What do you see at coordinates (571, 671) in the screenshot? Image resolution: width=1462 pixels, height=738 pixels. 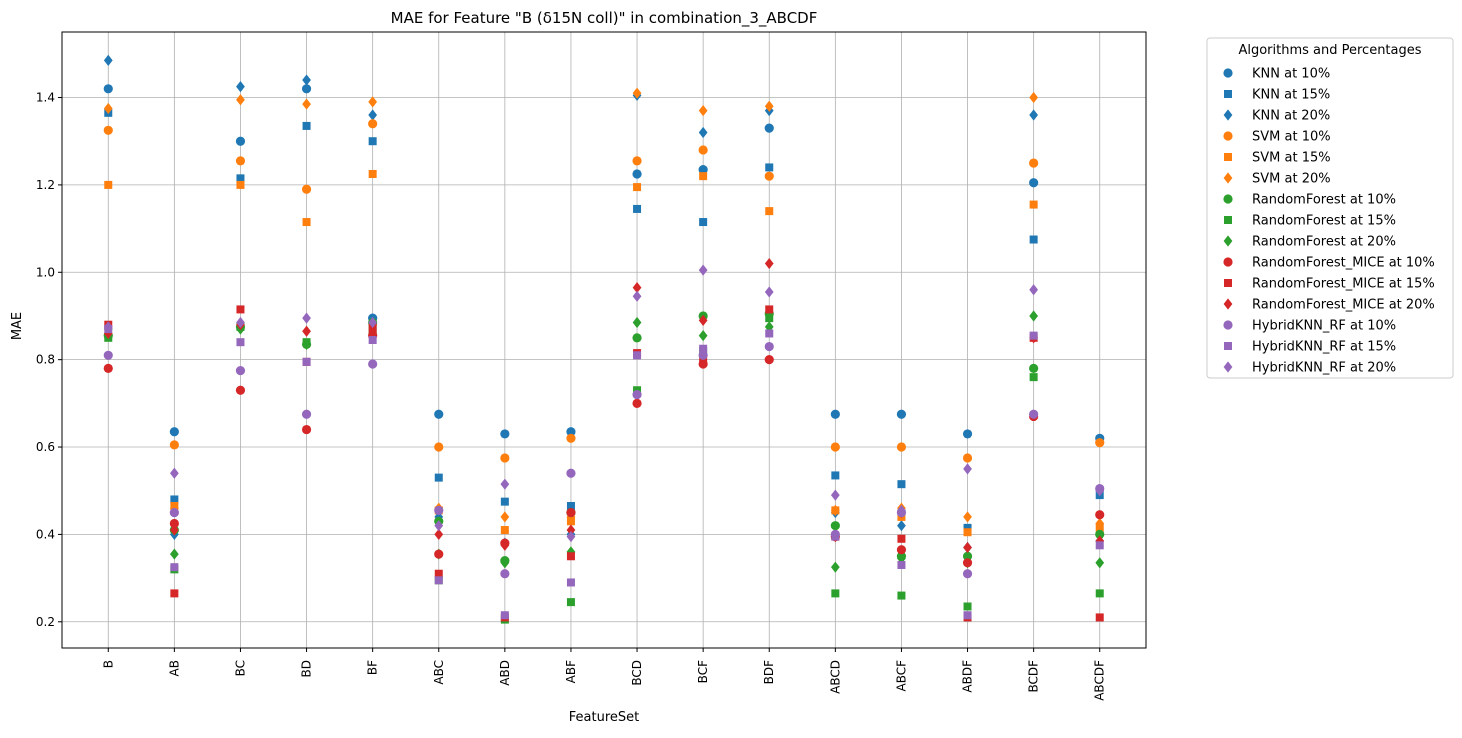 I see `x-tick-label: ABF` at bounding box center [571, 671].